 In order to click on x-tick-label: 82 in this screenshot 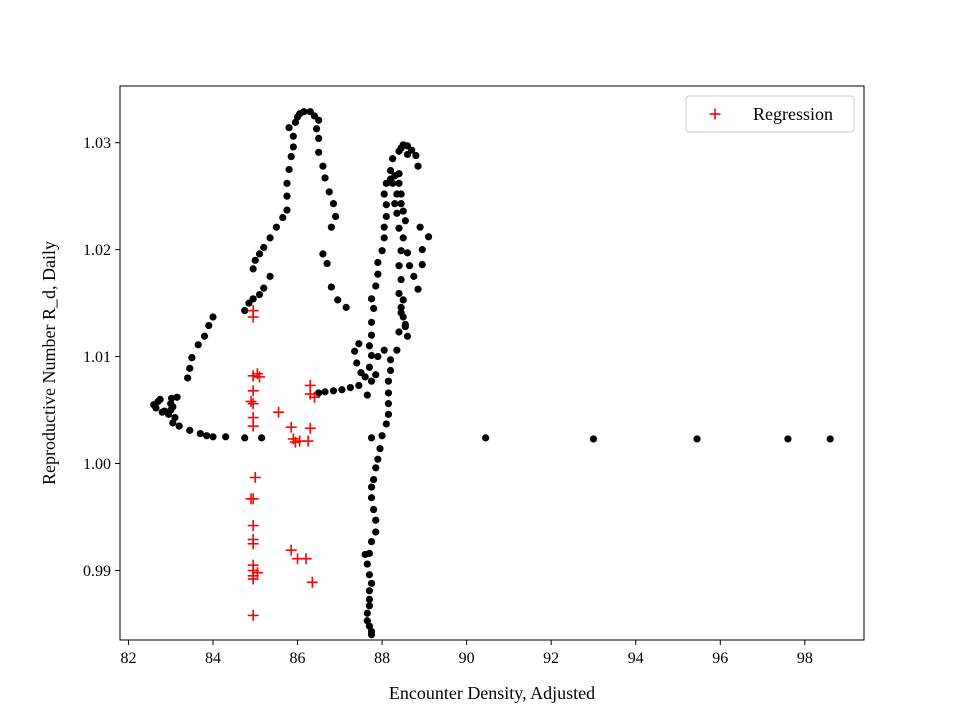, I will do `click(128, 658)`.